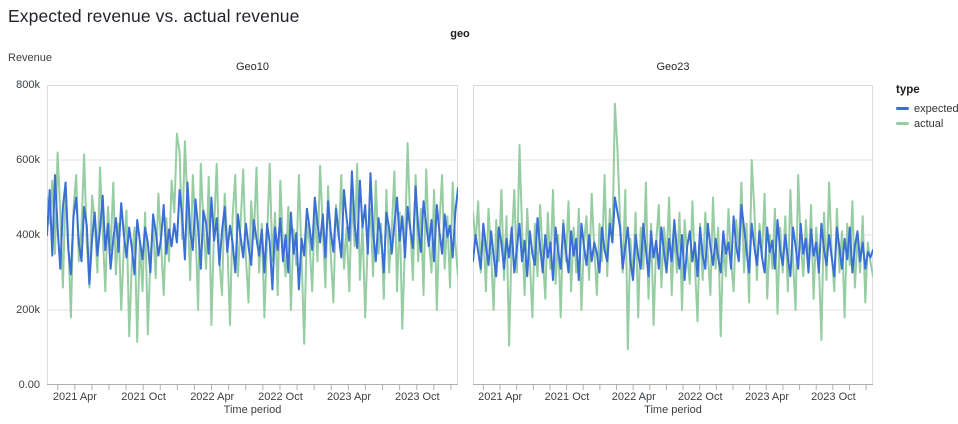  I want to click on chart-title: Expected revenue vs. actual revenue, so click(154, 16).